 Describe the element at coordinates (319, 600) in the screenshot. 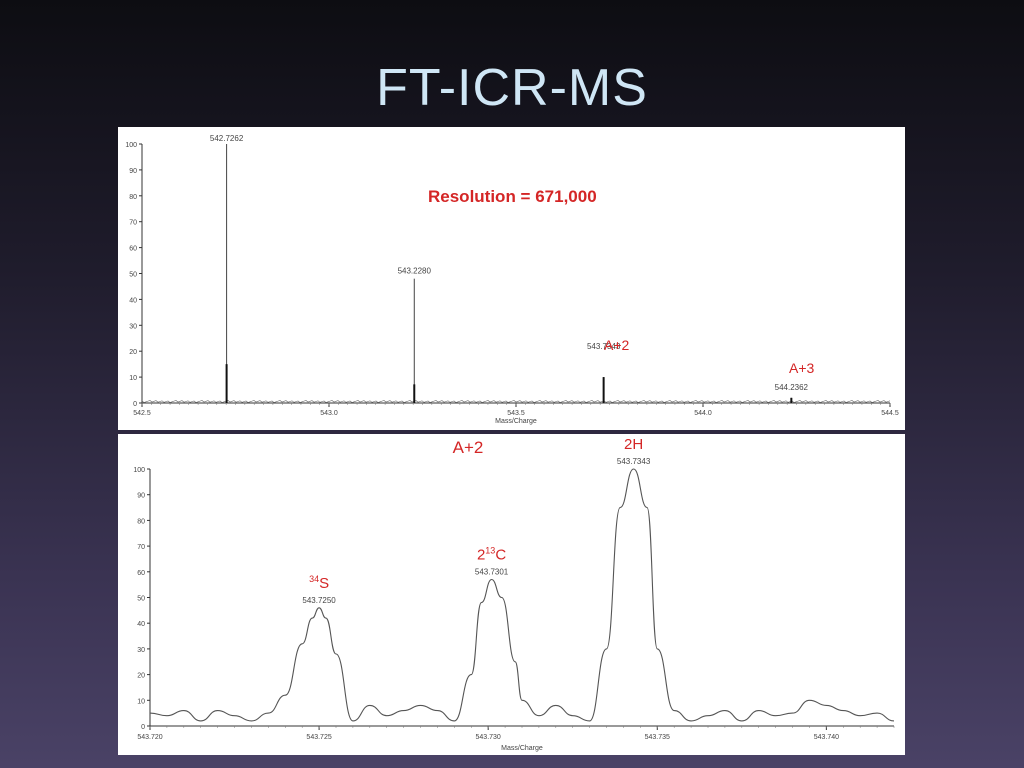

I see `peak-mz-label: 543.7250` at that location.